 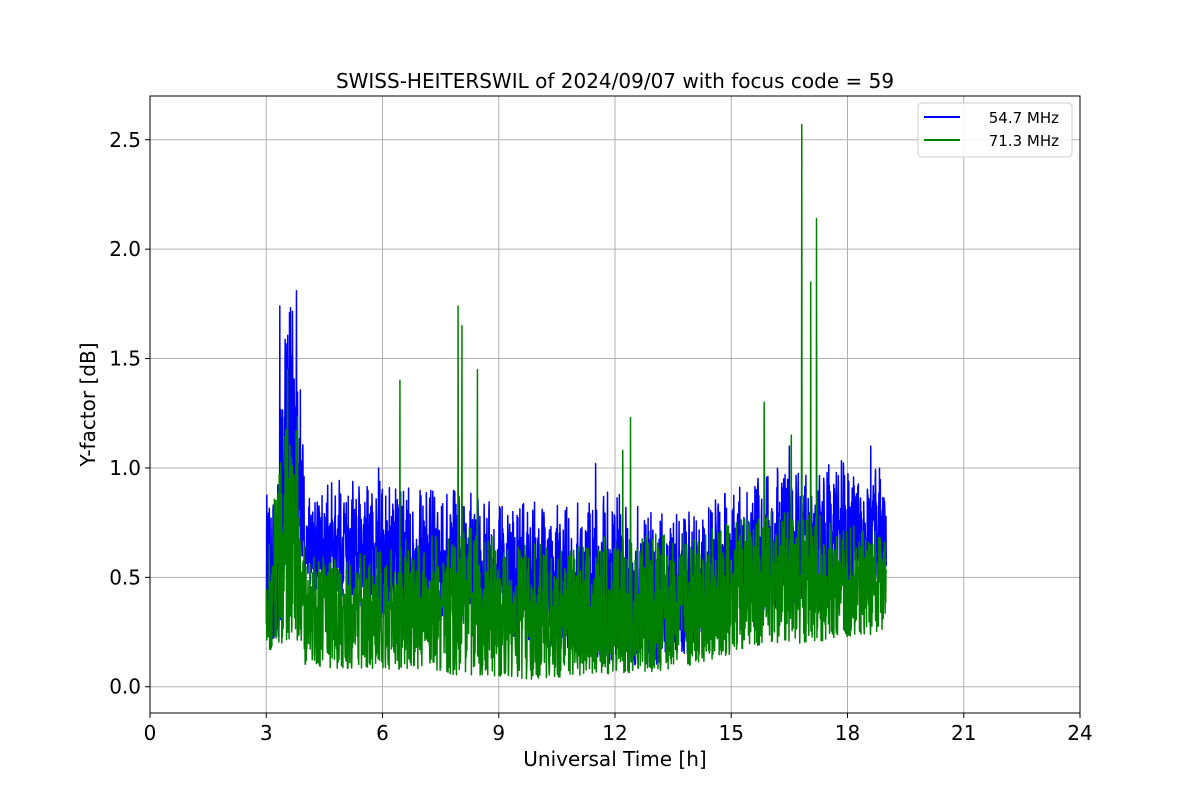 What do you see at coordinates (125, 359) in the screenshot?
I see `y-tick-label: 1.5` at bounding box center [125, 359].